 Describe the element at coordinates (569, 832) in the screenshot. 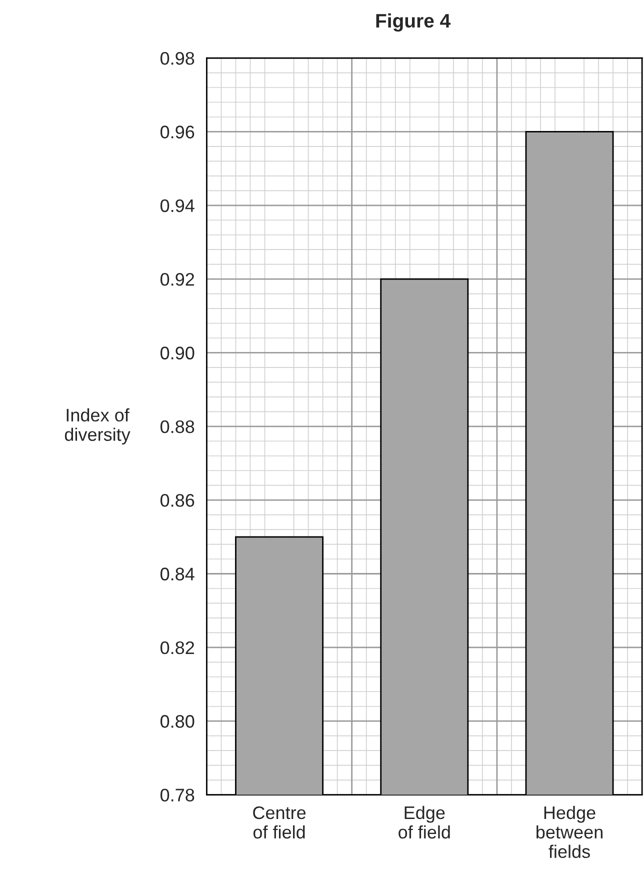

I see `x-tick-label: Hedge between fields` at that location.